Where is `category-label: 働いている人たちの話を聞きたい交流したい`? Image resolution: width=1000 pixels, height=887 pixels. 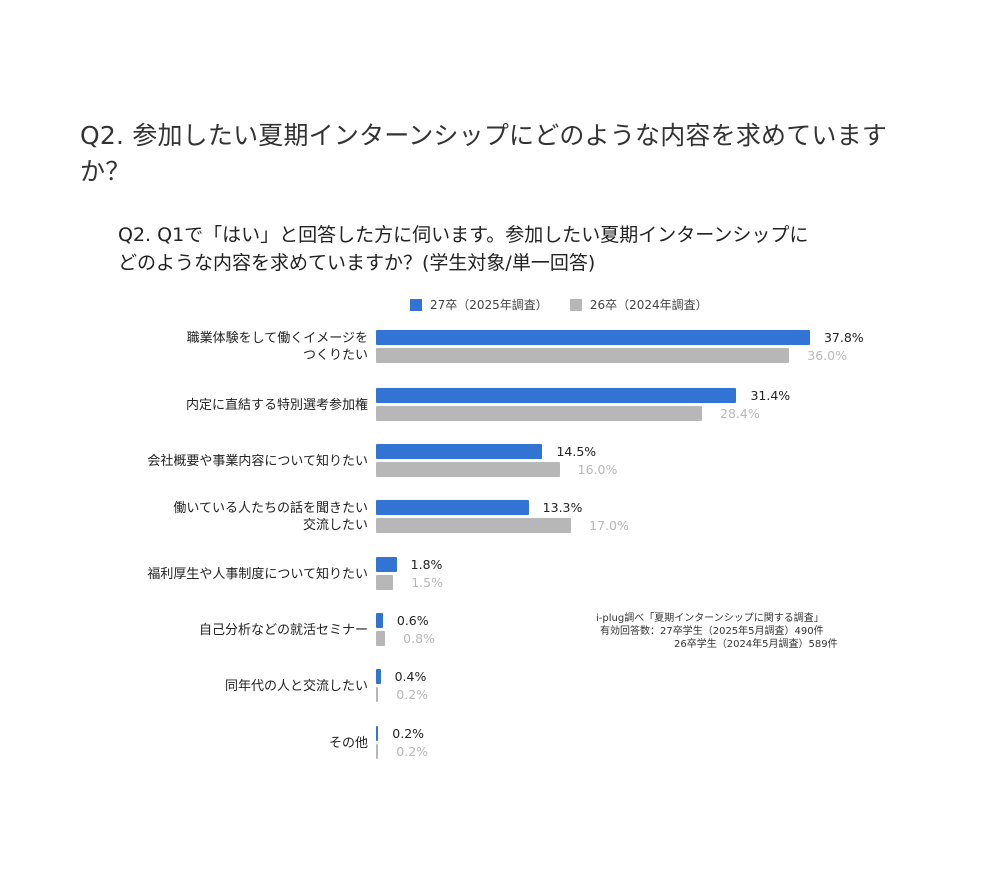
category-label: 働いている人たちの話を聞きたい交流したい is located at coordinates (238, 517).